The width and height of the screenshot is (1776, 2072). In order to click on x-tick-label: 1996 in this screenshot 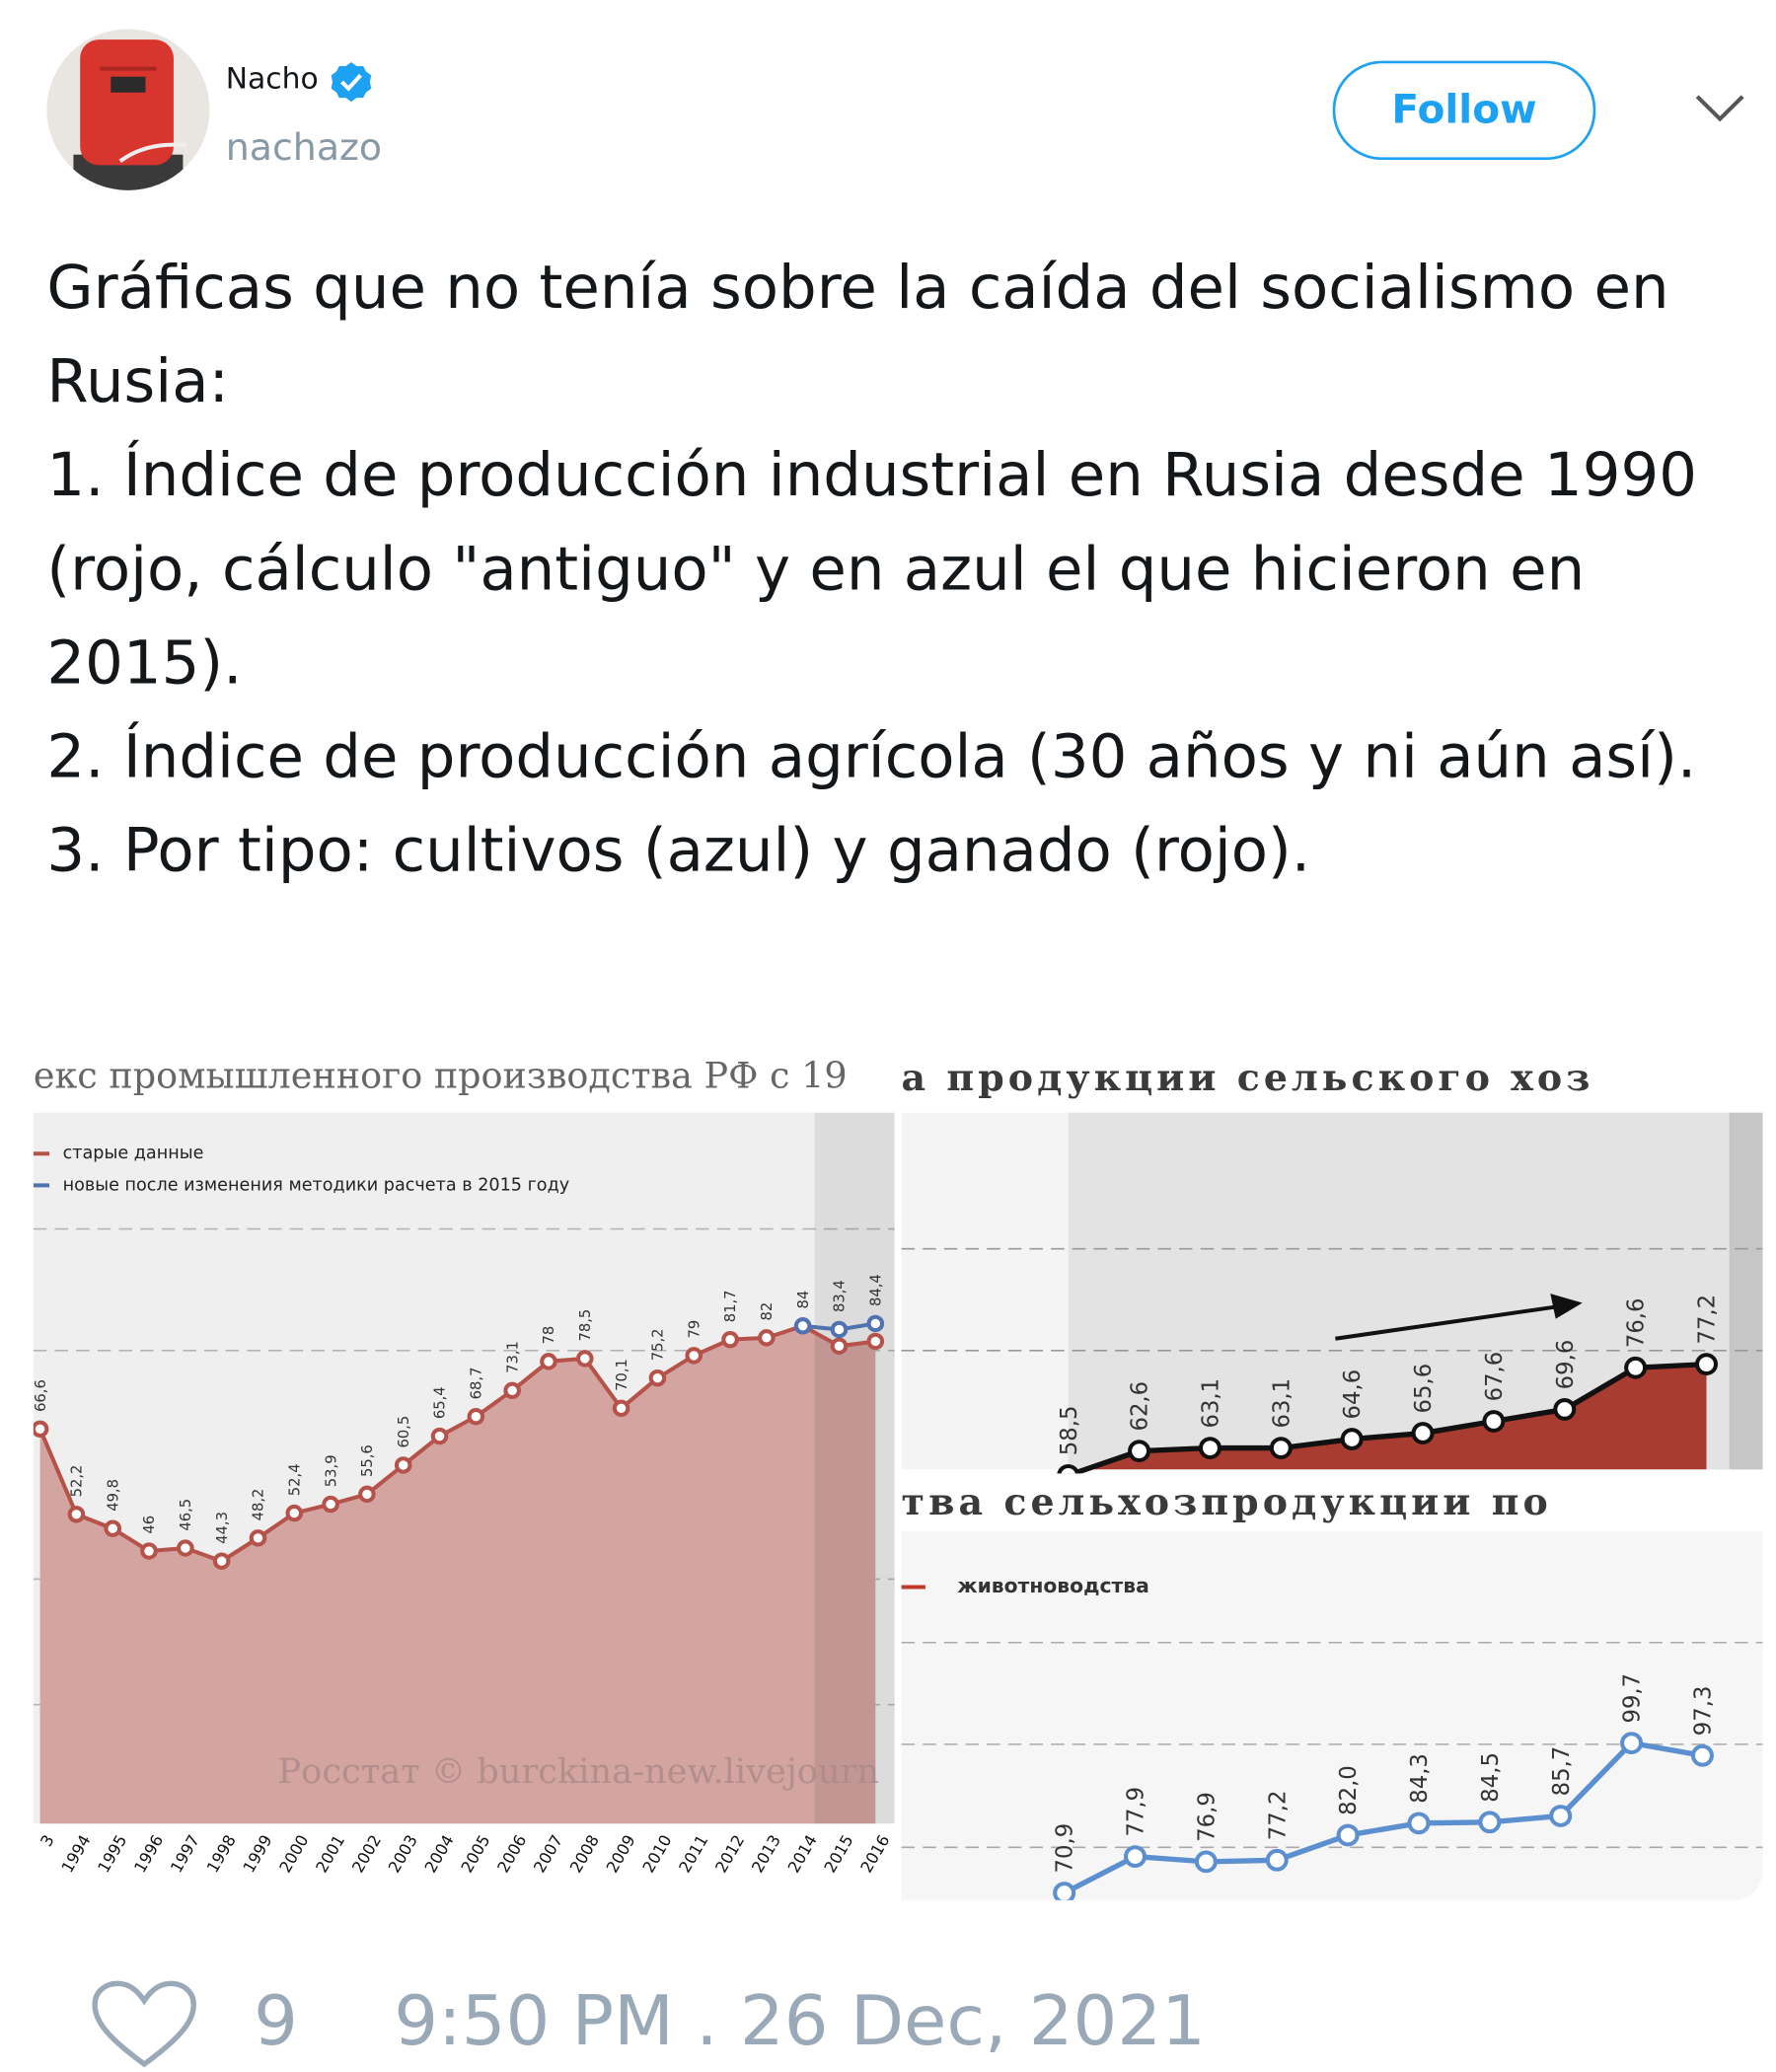, I will do `click(149, 1854)`.